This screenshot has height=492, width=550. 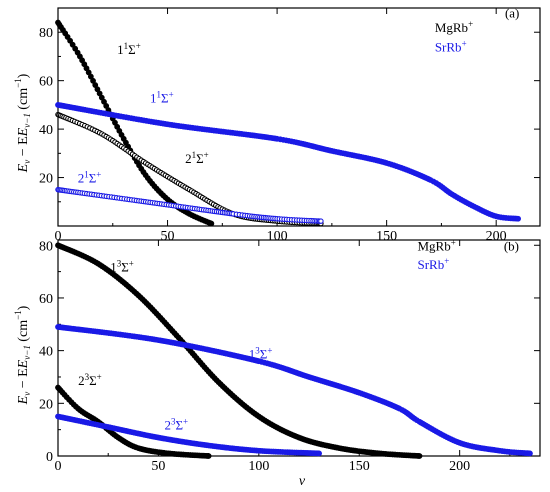 What do you see at coordinates (261, 354) in the screenshot?
I see `curve-label-b-sr-1: 13Σ+` at bounding box center [261, 354].